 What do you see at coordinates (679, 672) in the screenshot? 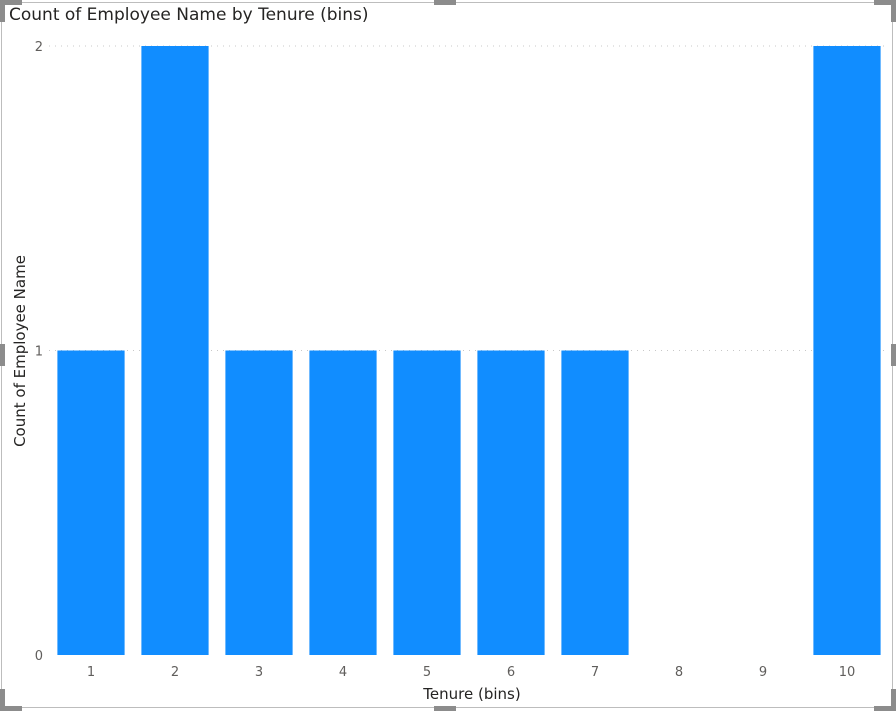
I see `x-tick-label: 8` at bounding box center [679, 672].